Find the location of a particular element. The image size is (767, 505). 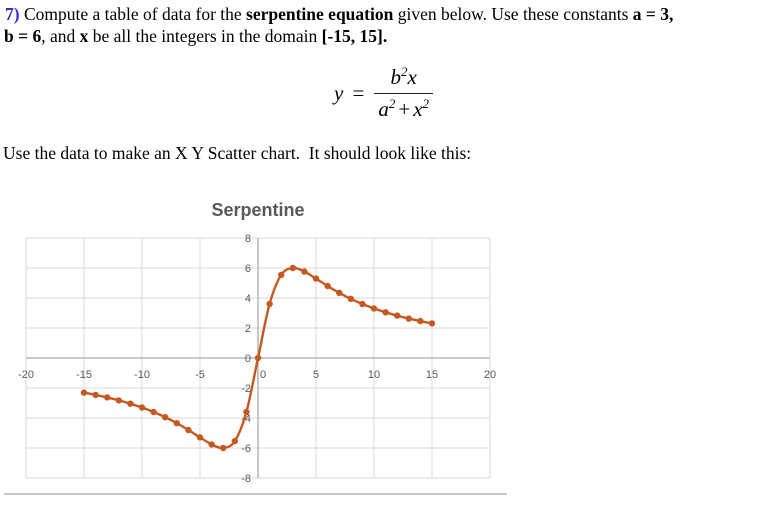

x-tick-label: 5 is located at coordinates (316, 375).